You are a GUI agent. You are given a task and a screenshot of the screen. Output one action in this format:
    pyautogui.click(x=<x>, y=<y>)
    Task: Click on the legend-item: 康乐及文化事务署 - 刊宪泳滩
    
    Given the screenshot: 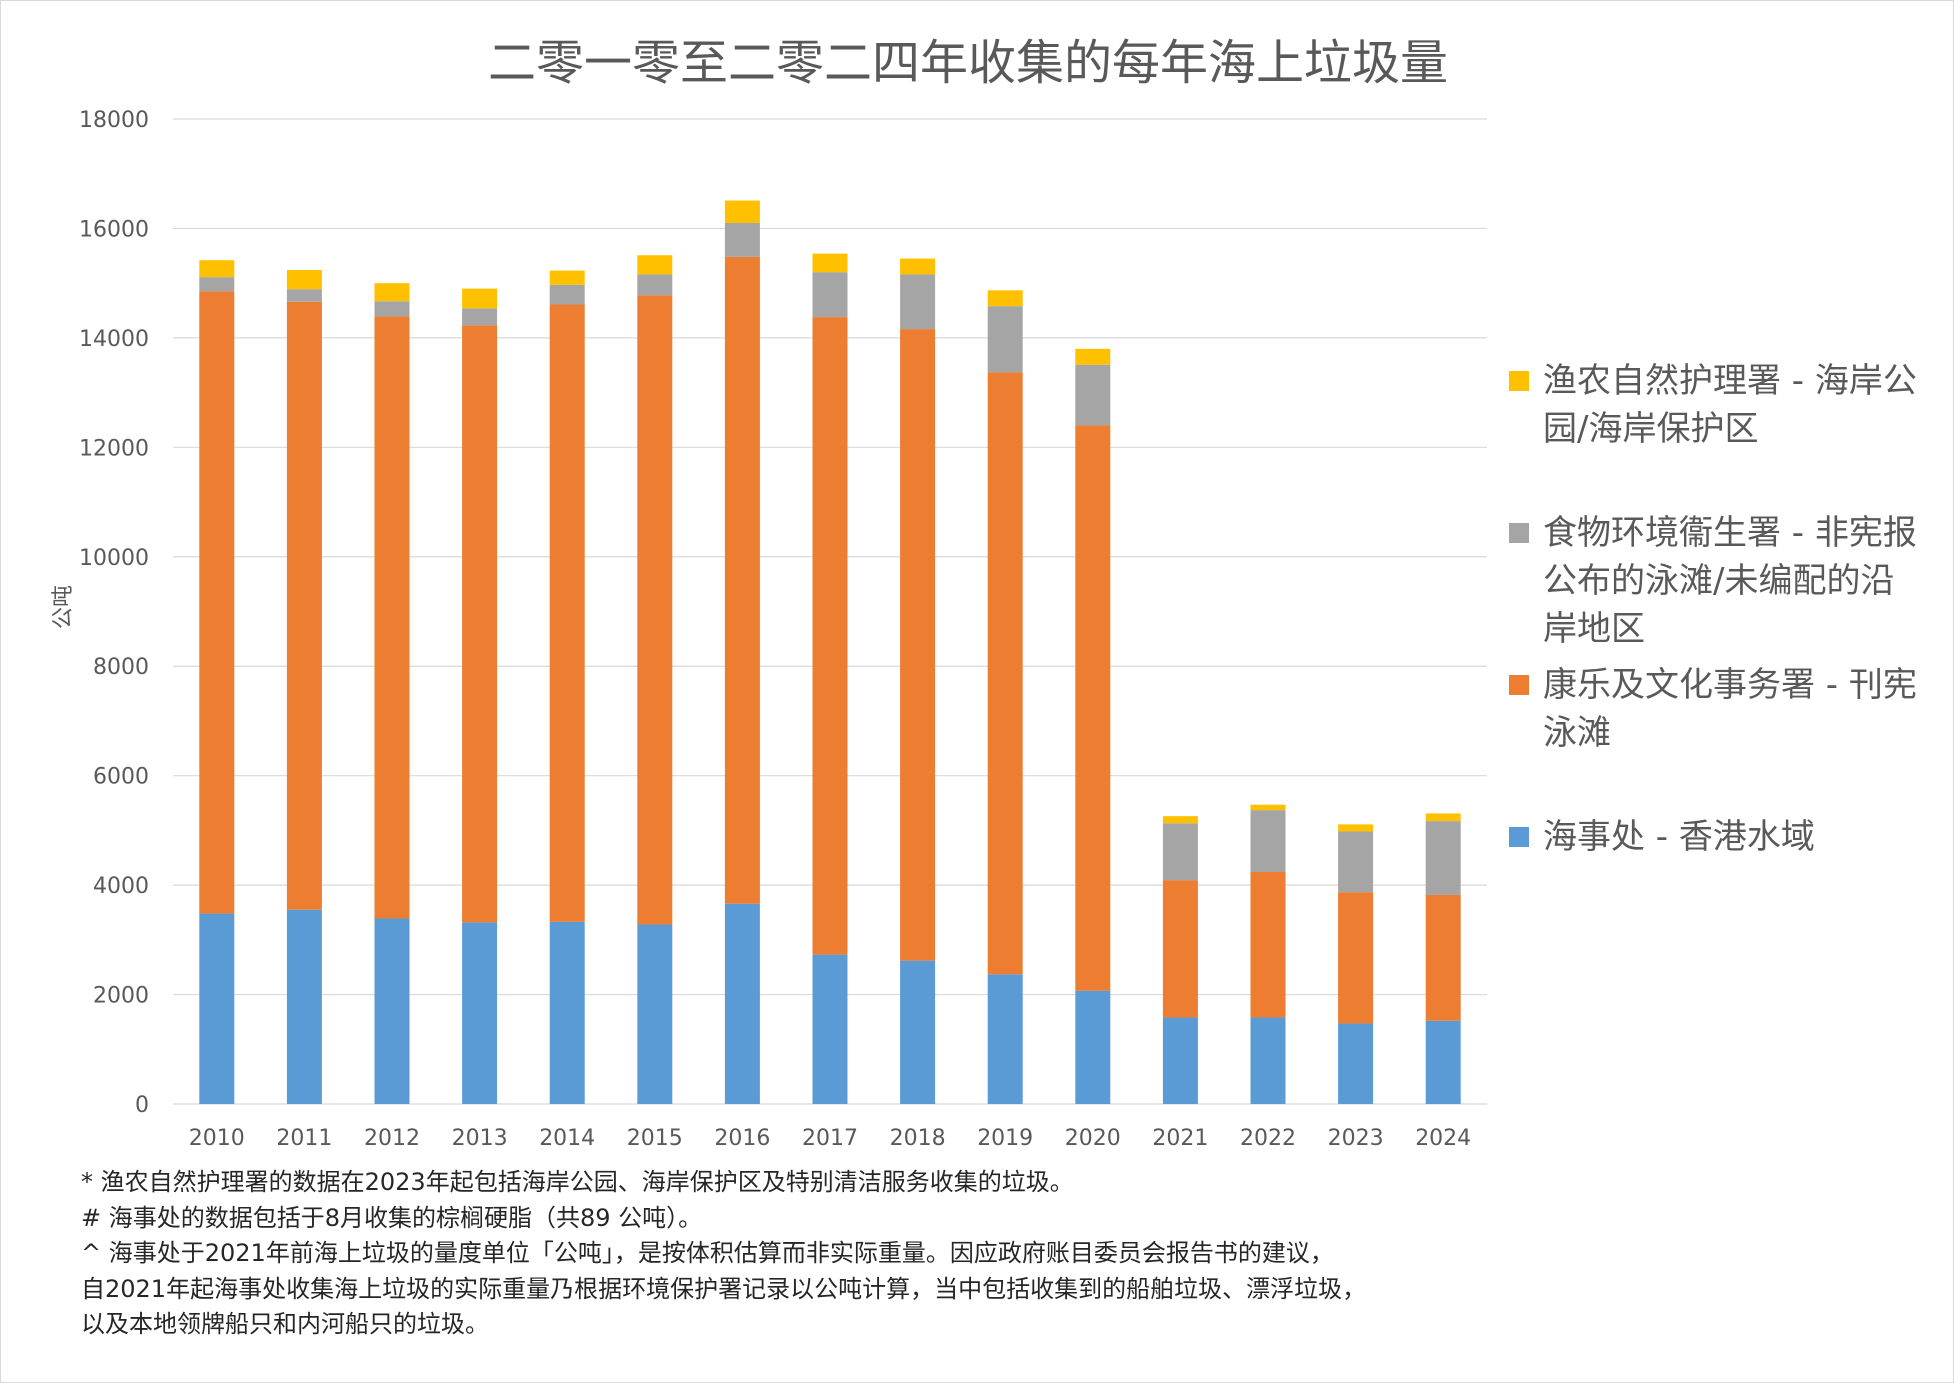 What is the action you would take?
    pyautogui.click(x=1716, y=709)
    